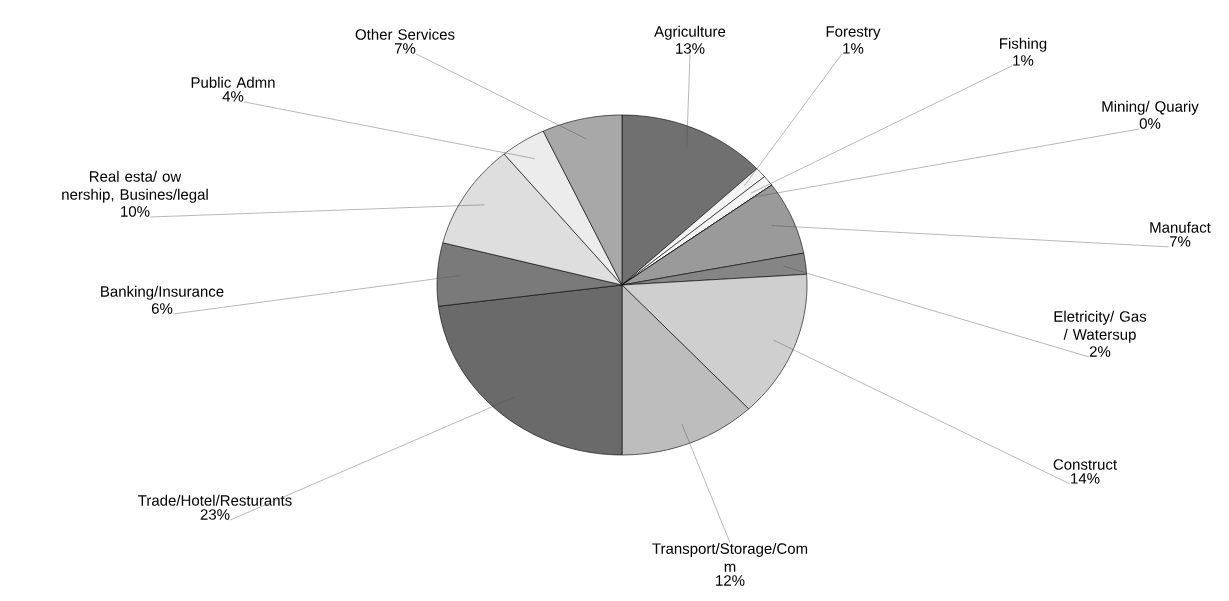 Image resolution: width=1229 pixels, height=601 pixels. I want to click on category-label: Mining/ Quariy, so click(1150, 107).